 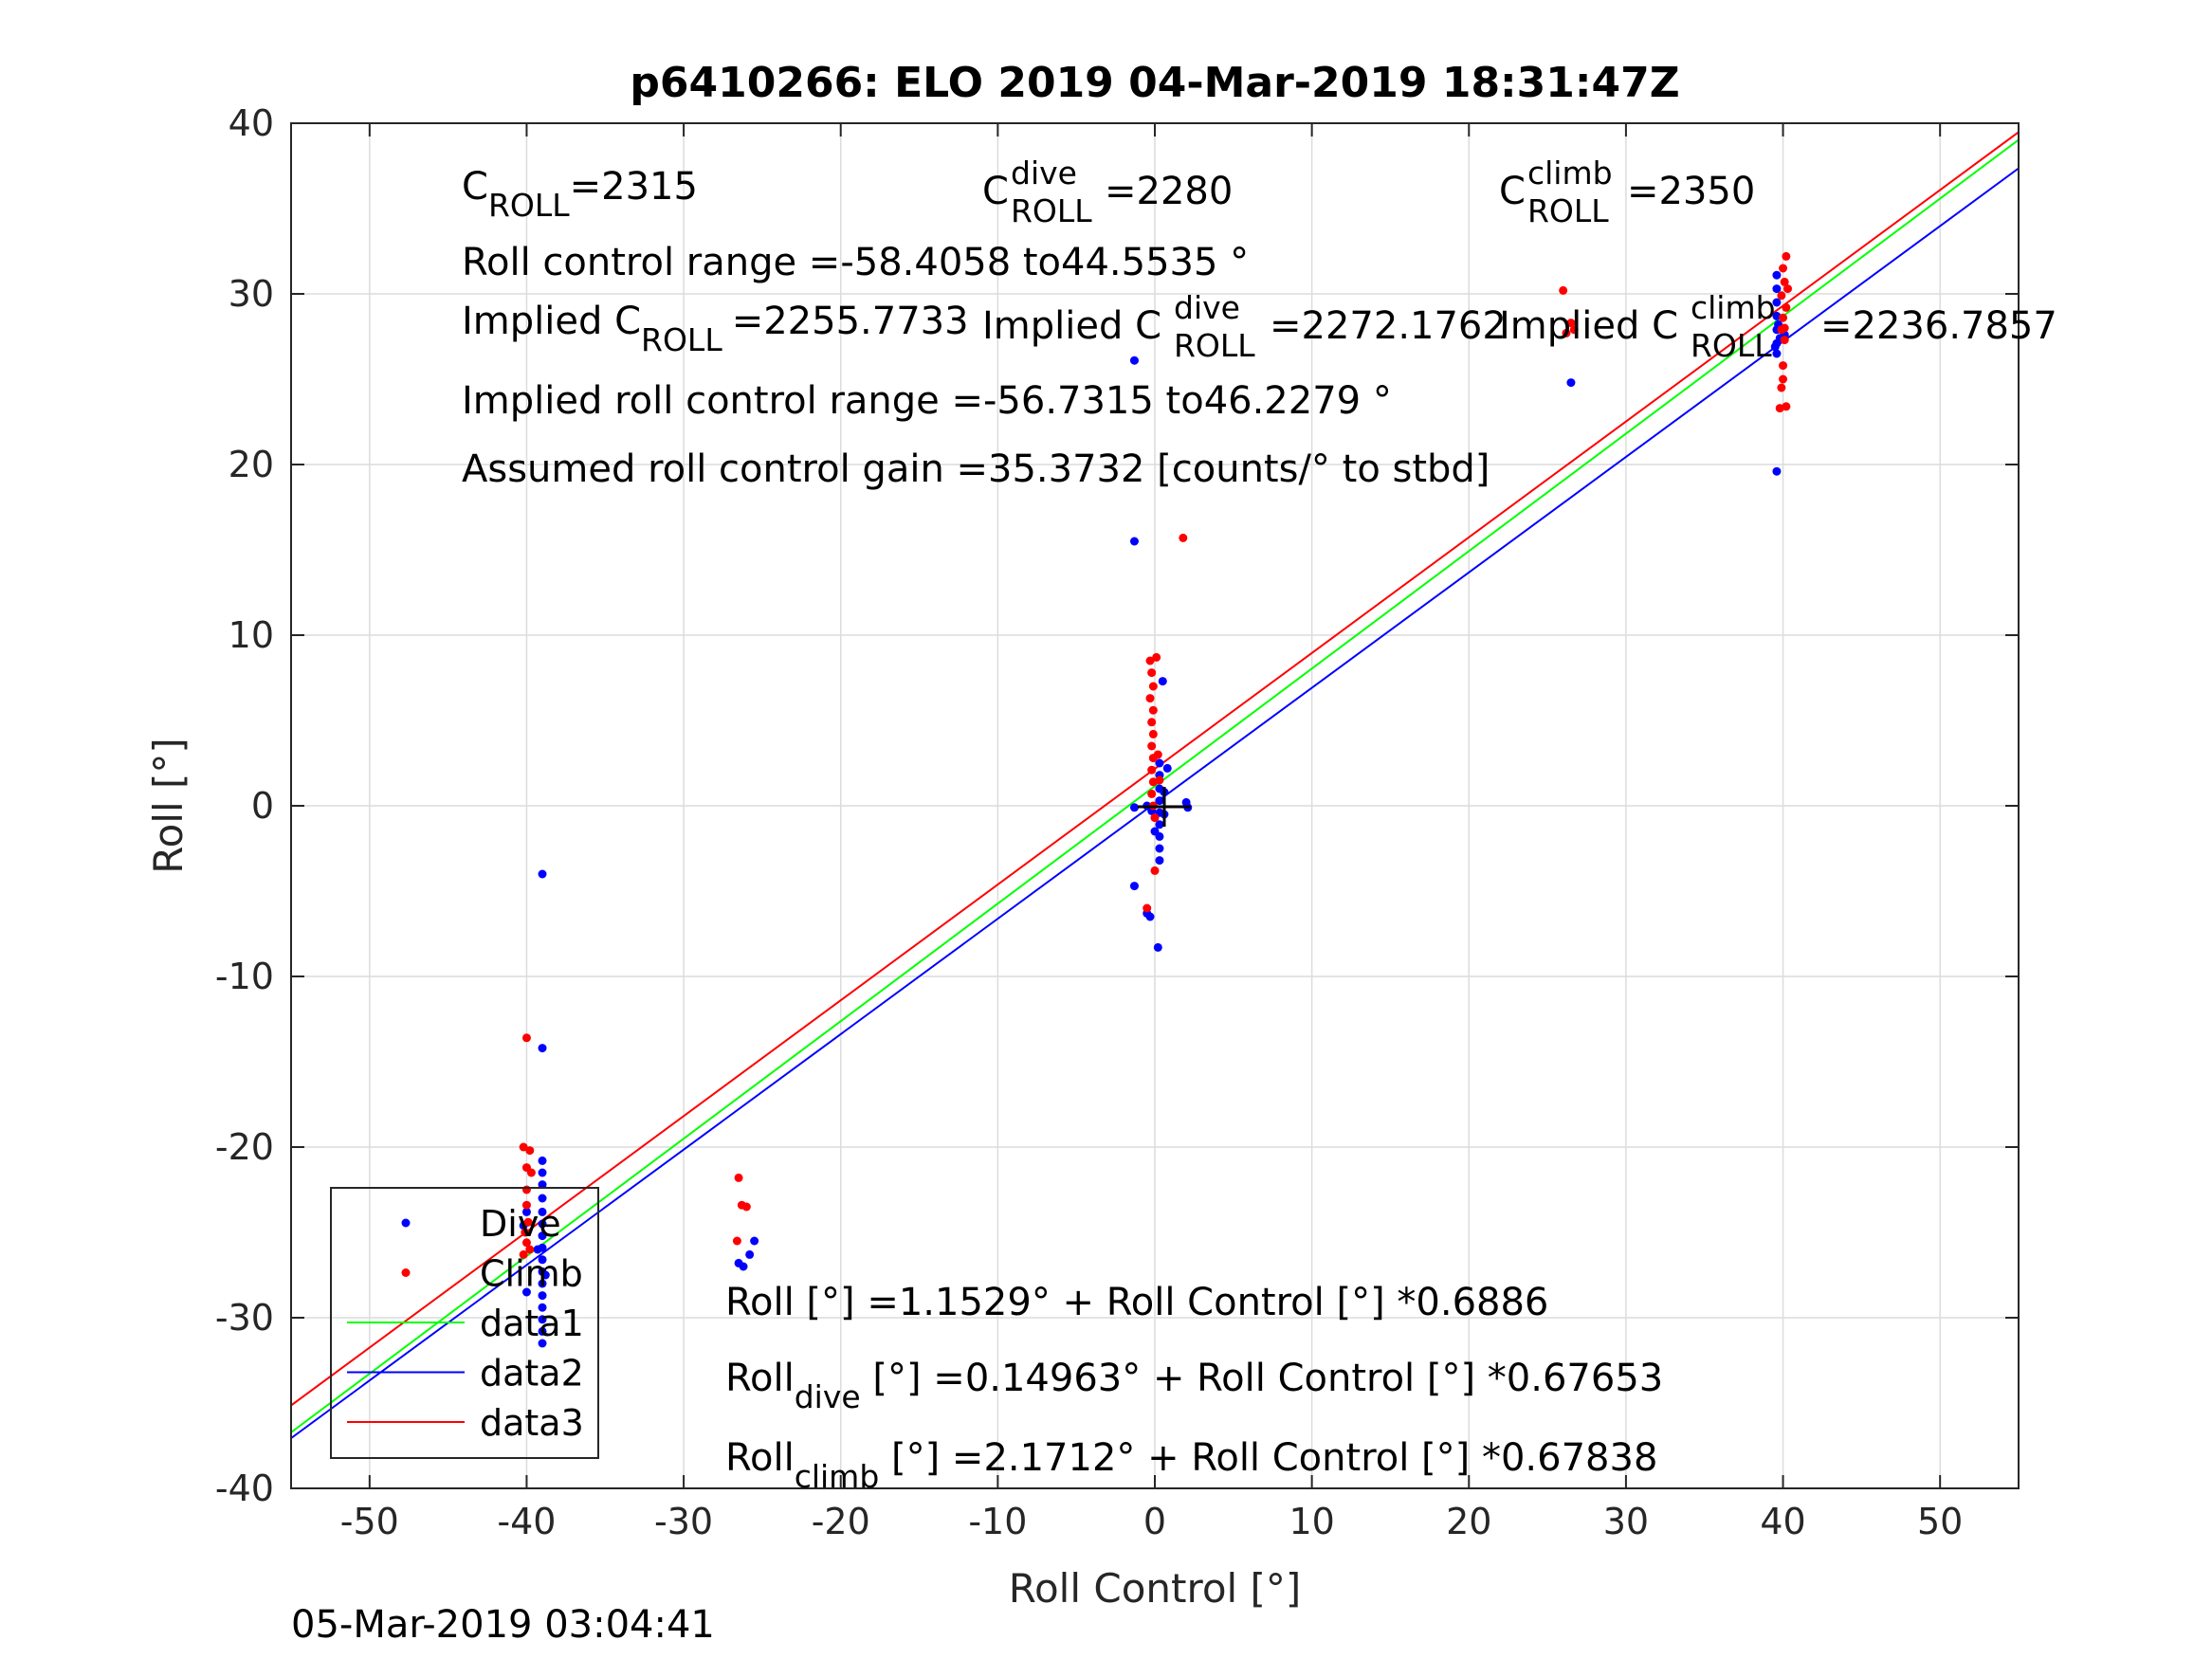 What do you see at coordinates (1169, 191) in the screenshot?
I see `c-roll-dive-value: =2280` at bounding box center [1169, 191].